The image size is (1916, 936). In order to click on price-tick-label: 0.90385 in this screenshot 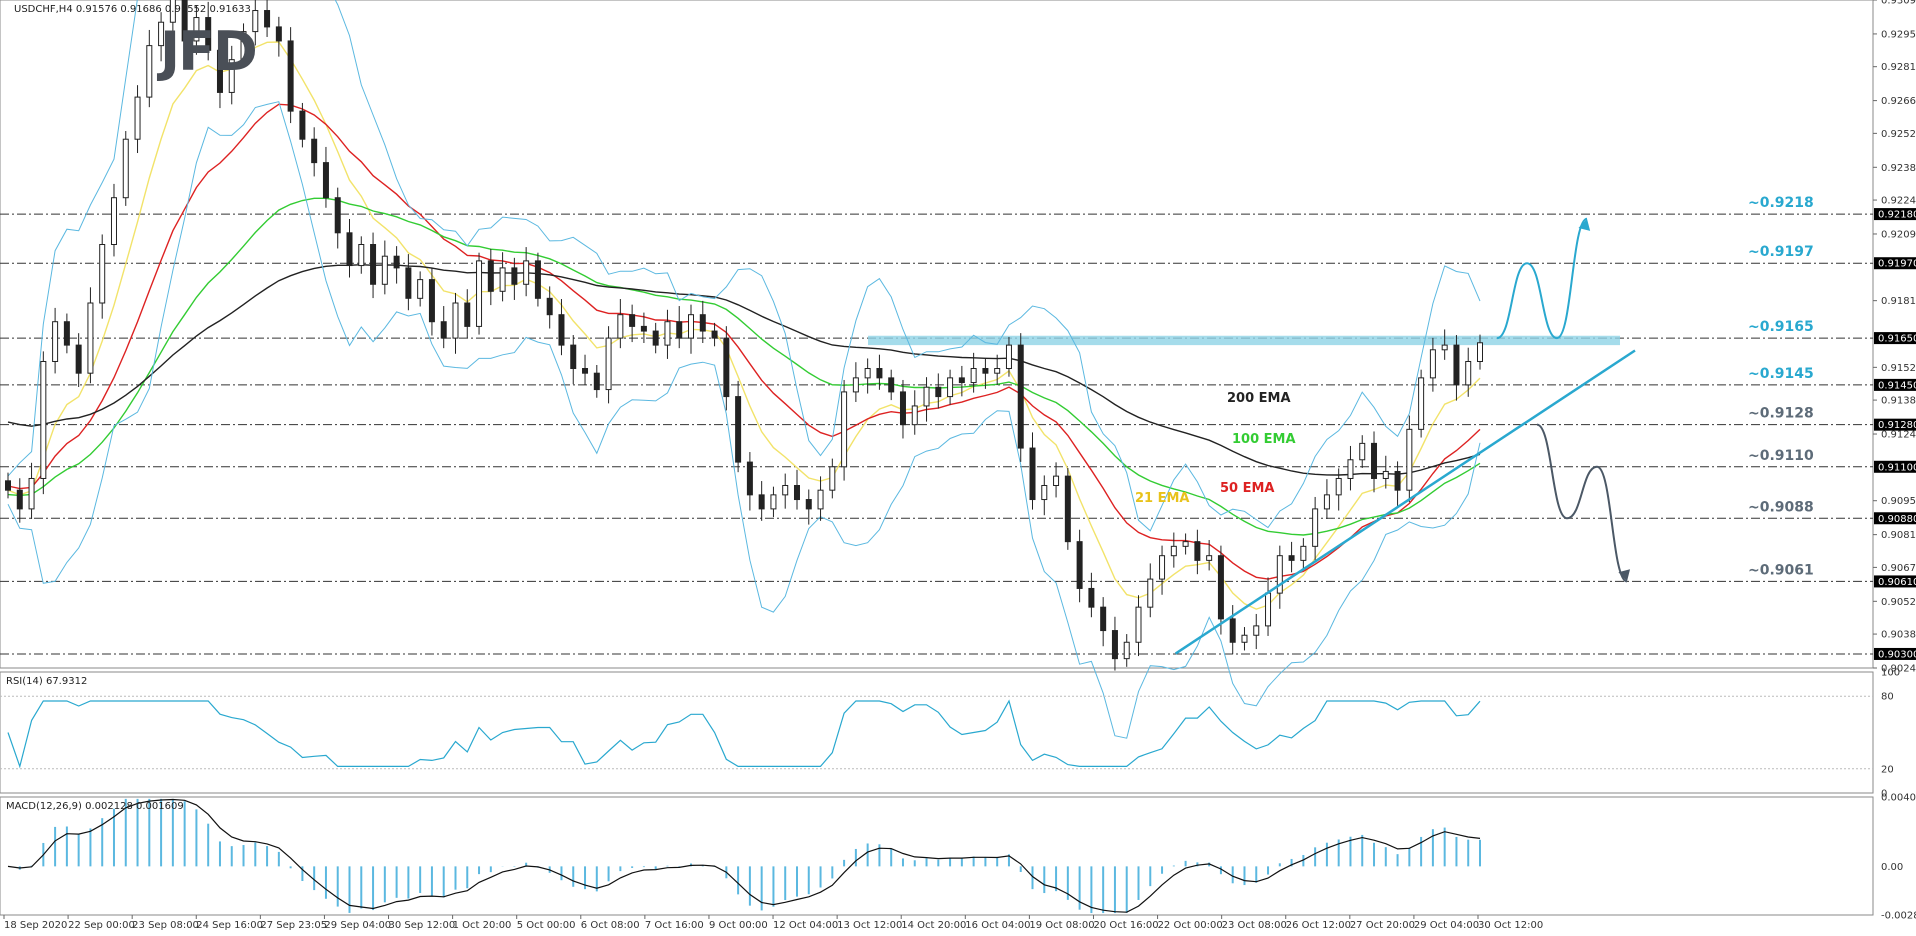, I will do `click(1898, 635)`.